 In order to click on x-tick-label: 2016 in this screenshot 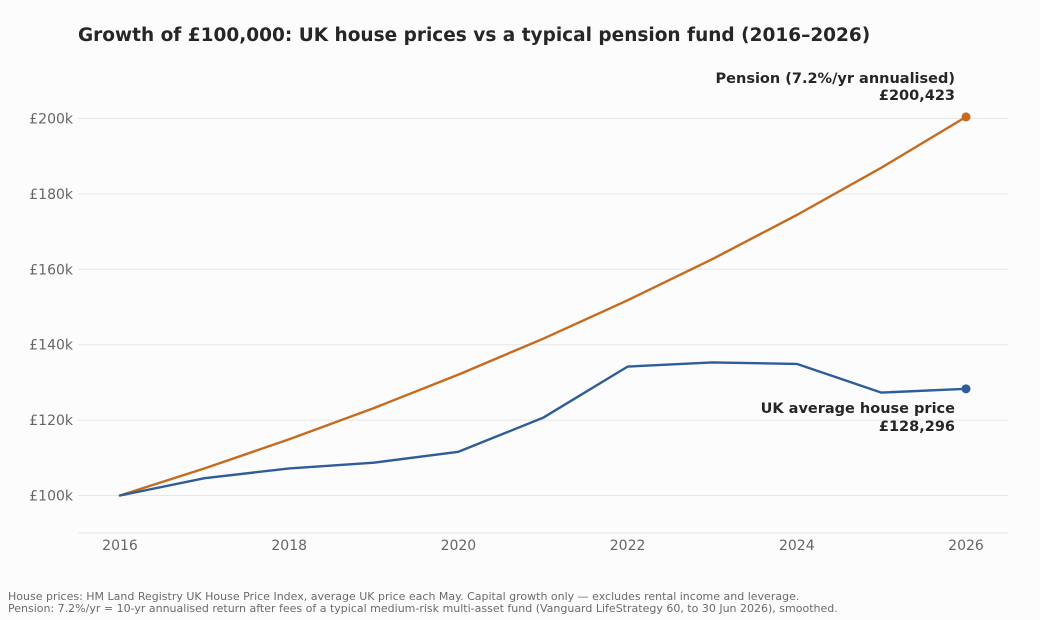, I will do `click(120, 546)`.